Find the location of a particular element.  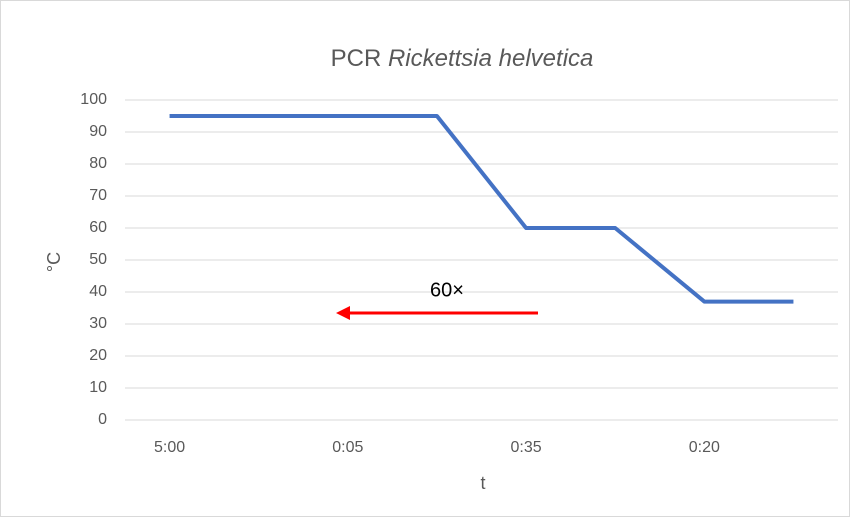

y-tick-label: 40 is located at coordinates (98, 291).